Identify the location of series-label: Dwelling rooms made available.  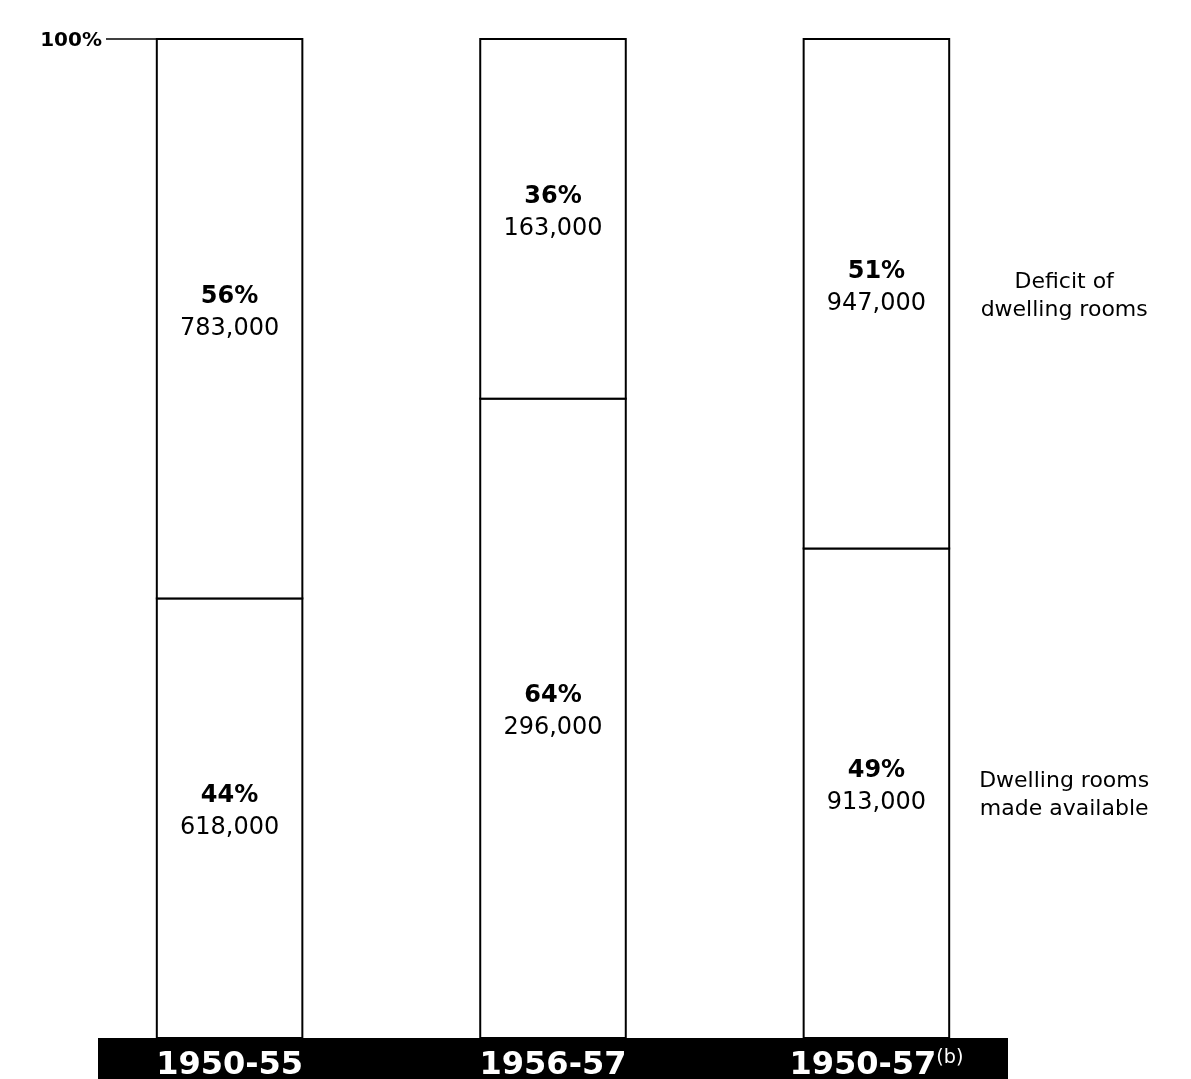
(1064, 794).